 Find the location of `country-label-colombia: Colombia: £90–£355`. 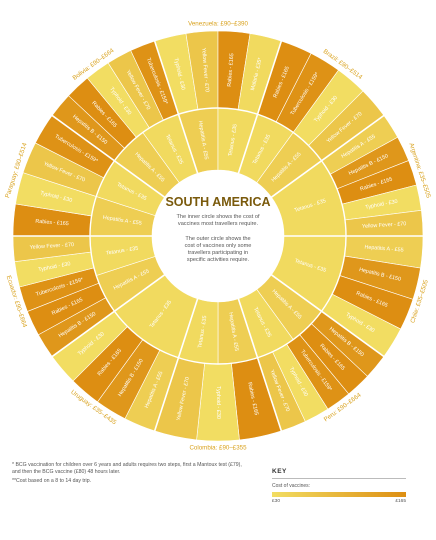

country-label-colombia: Colombia: £90–£355 is located at coordinates (218, 448).